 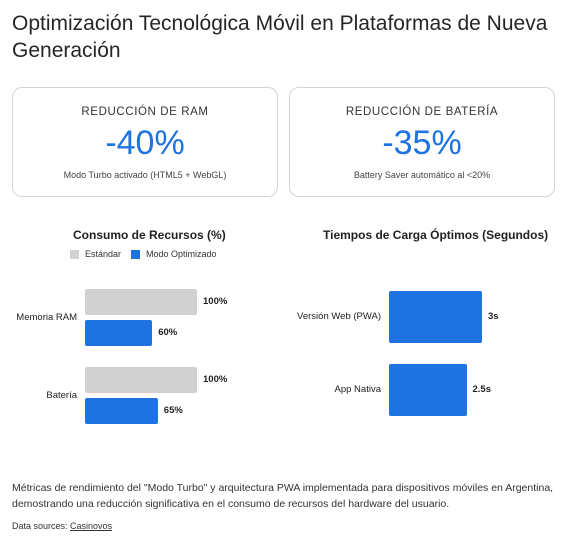 I want to click on card-label: REDUCCIÓN DE RAM, so click(x=145, y=112).